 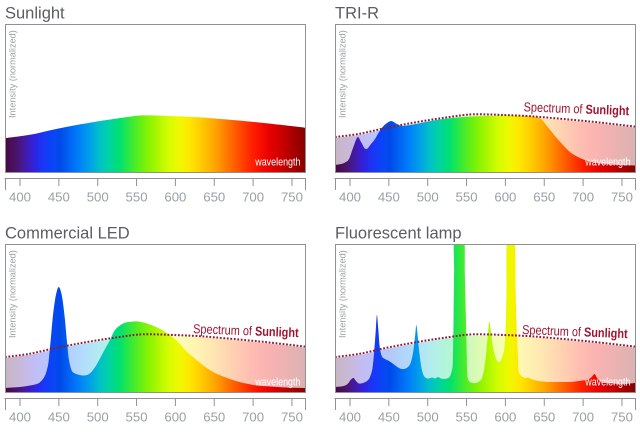 I want to click on svg-text: Commercial LED, so click(x=67, y=234).